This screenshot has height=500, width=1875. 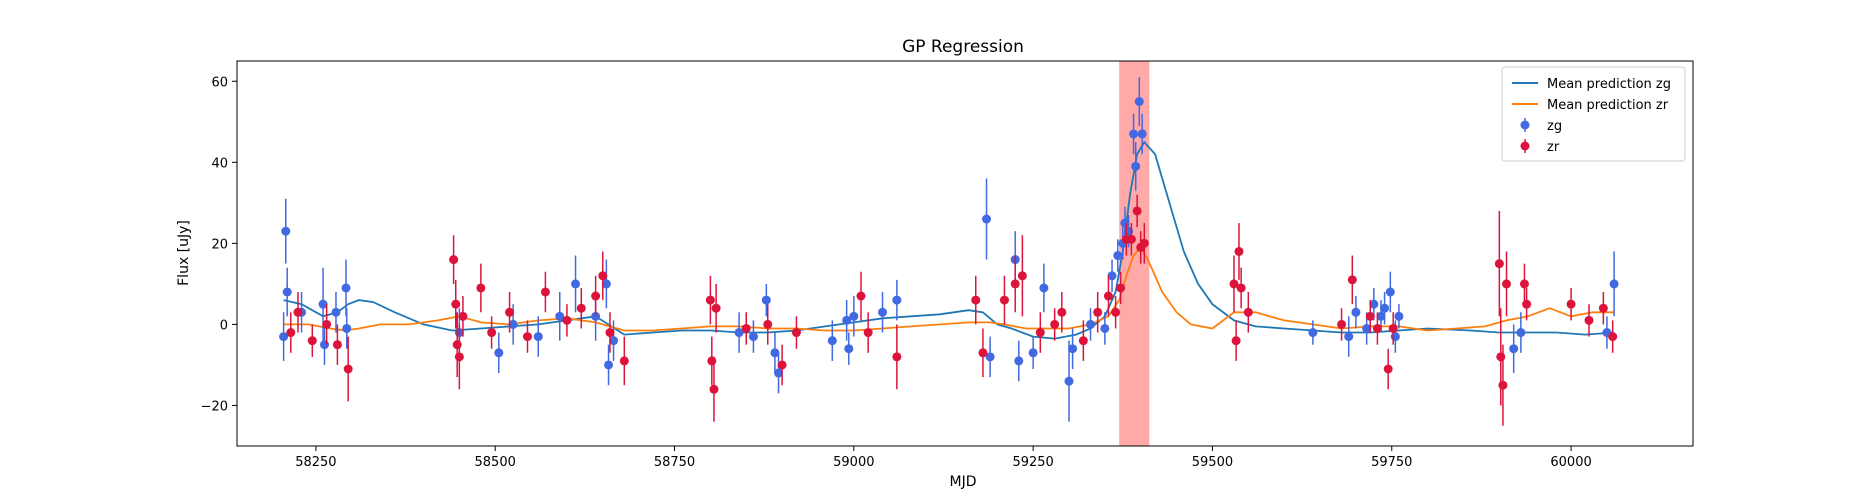 What do you see at coordinates (853, 462) in the screenshot?
I see `x-tick-label: 59000` at bounding box center [853, 462].